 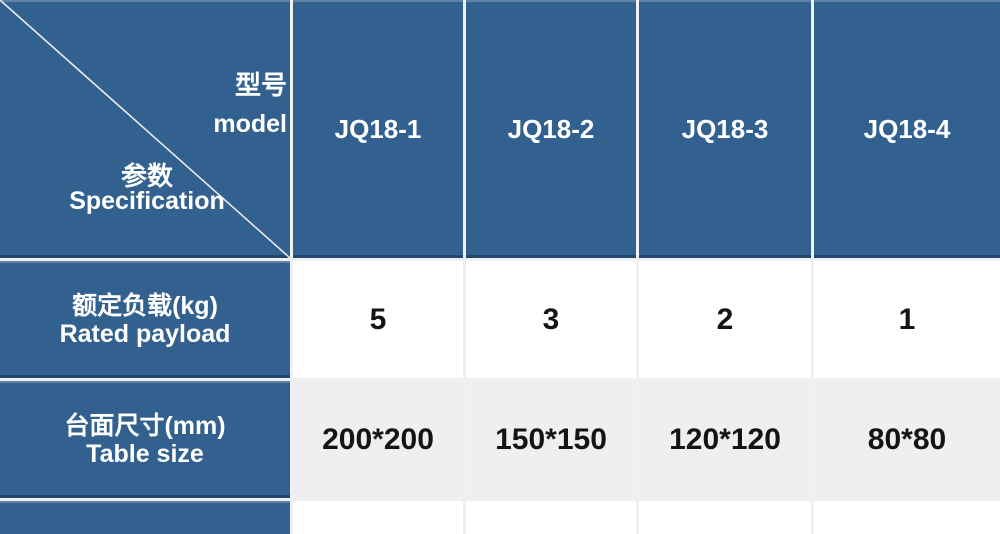 I want to click on row-label-cn: 额定负载(kg), so click(x=145, y=305).